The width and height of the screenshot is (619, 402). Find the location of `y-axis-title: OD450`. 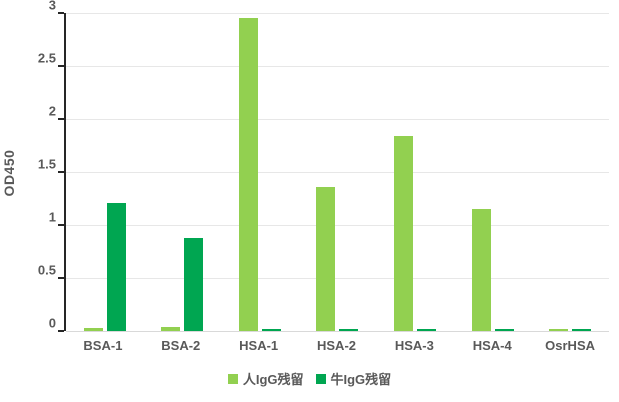

y-axis-title: OD450 is located at coordinates (9, 173).